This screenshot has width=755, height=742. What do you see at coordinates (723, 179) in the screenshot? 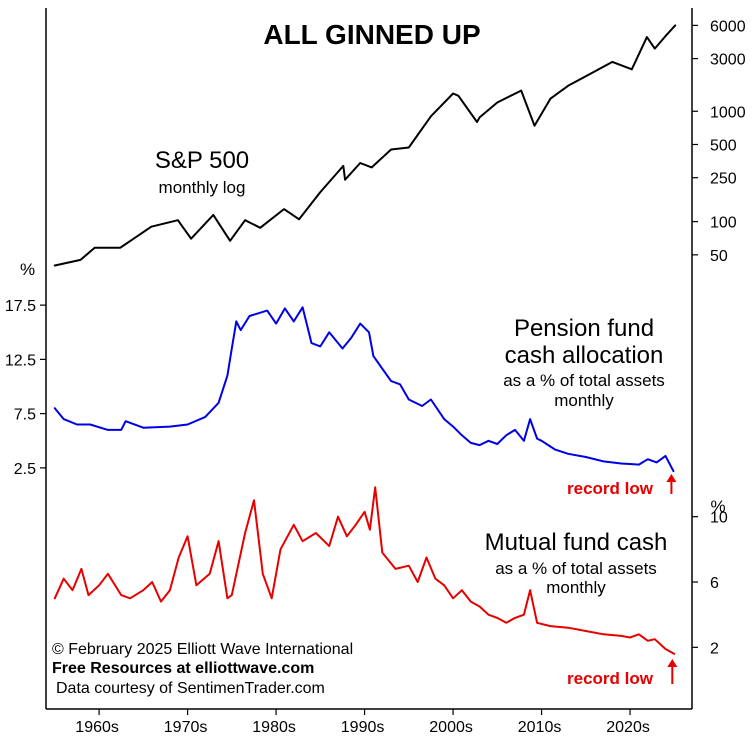
I see `sp500-y-tick-label: 250` at bounding box center [723, 179].